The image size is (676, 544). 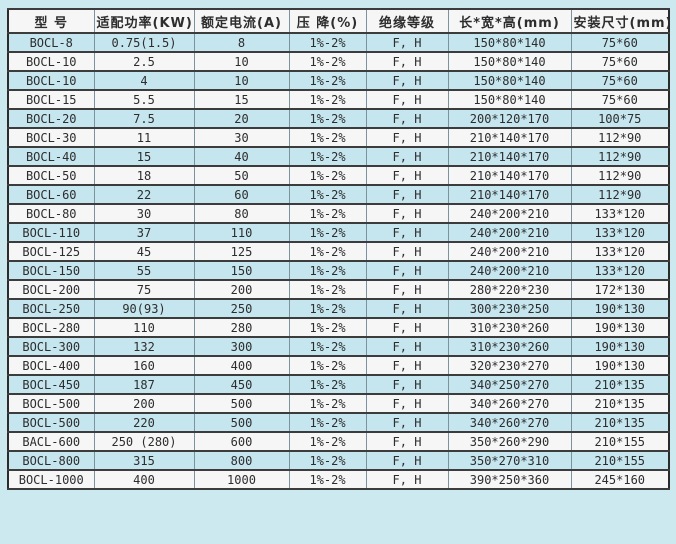 What do you see at coordinates (241, 460) in the screenshot?
I see `cell-current: 800` at bounding box center [241, 460].